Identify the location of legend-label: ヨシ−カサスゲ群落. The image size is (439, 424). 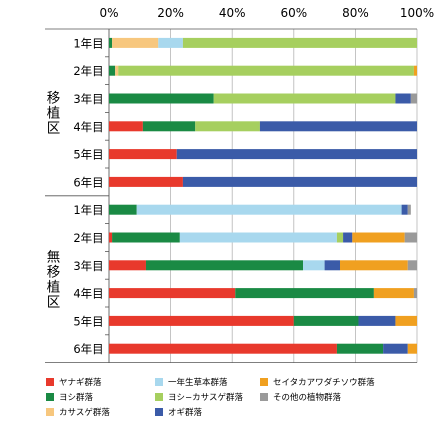
(205, 398).